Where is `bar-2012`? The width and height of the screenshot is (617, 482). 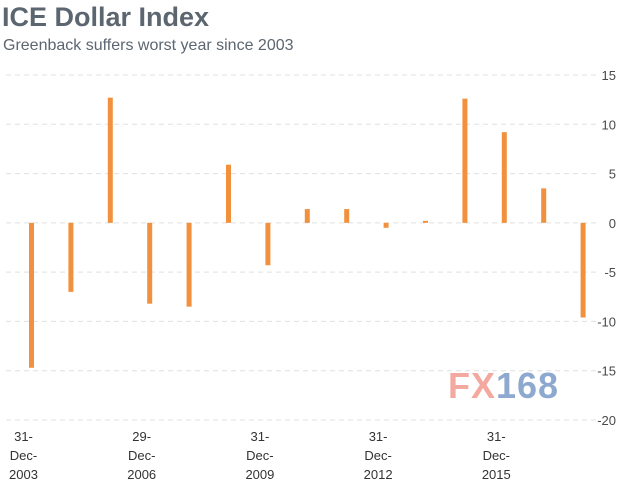 bar-2012 is located at coordinates (386, 225).